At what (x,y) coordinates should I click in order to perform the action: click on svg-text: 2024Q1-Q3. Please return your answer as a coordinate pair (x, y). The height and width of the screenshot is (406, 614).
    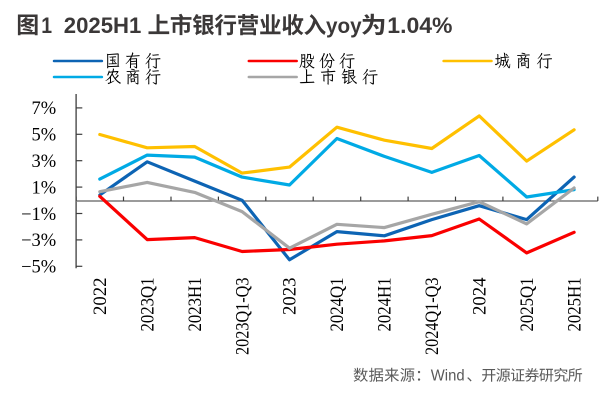
    Looking at the image, I should click on (433, 317).